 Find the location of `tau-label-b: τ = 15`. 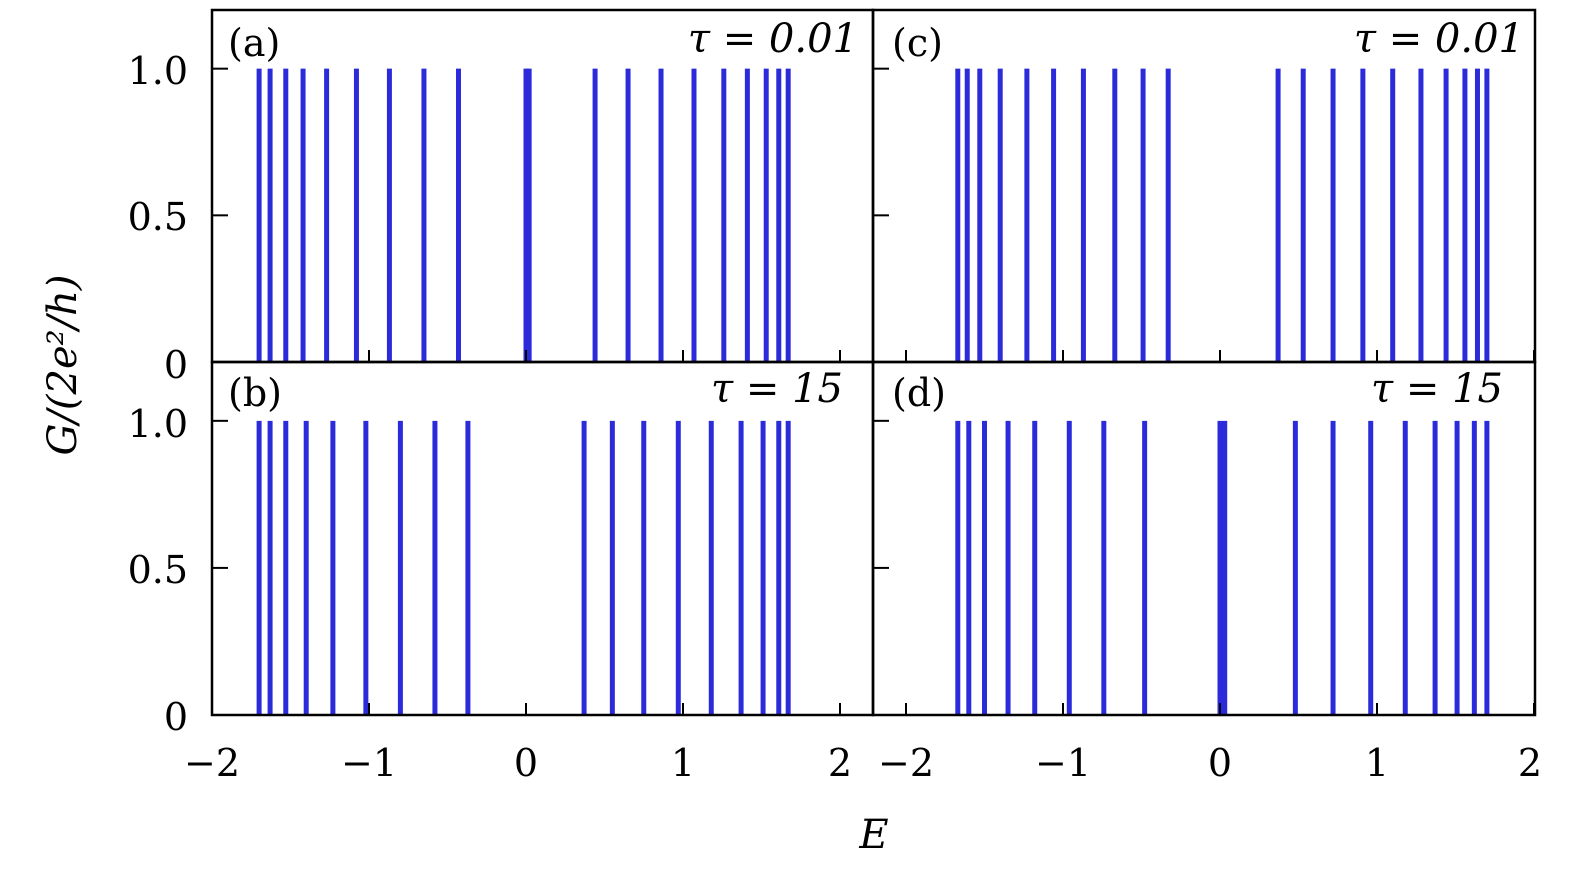

tau-label-b: τ = 15 is located at coordinates (777, 389).